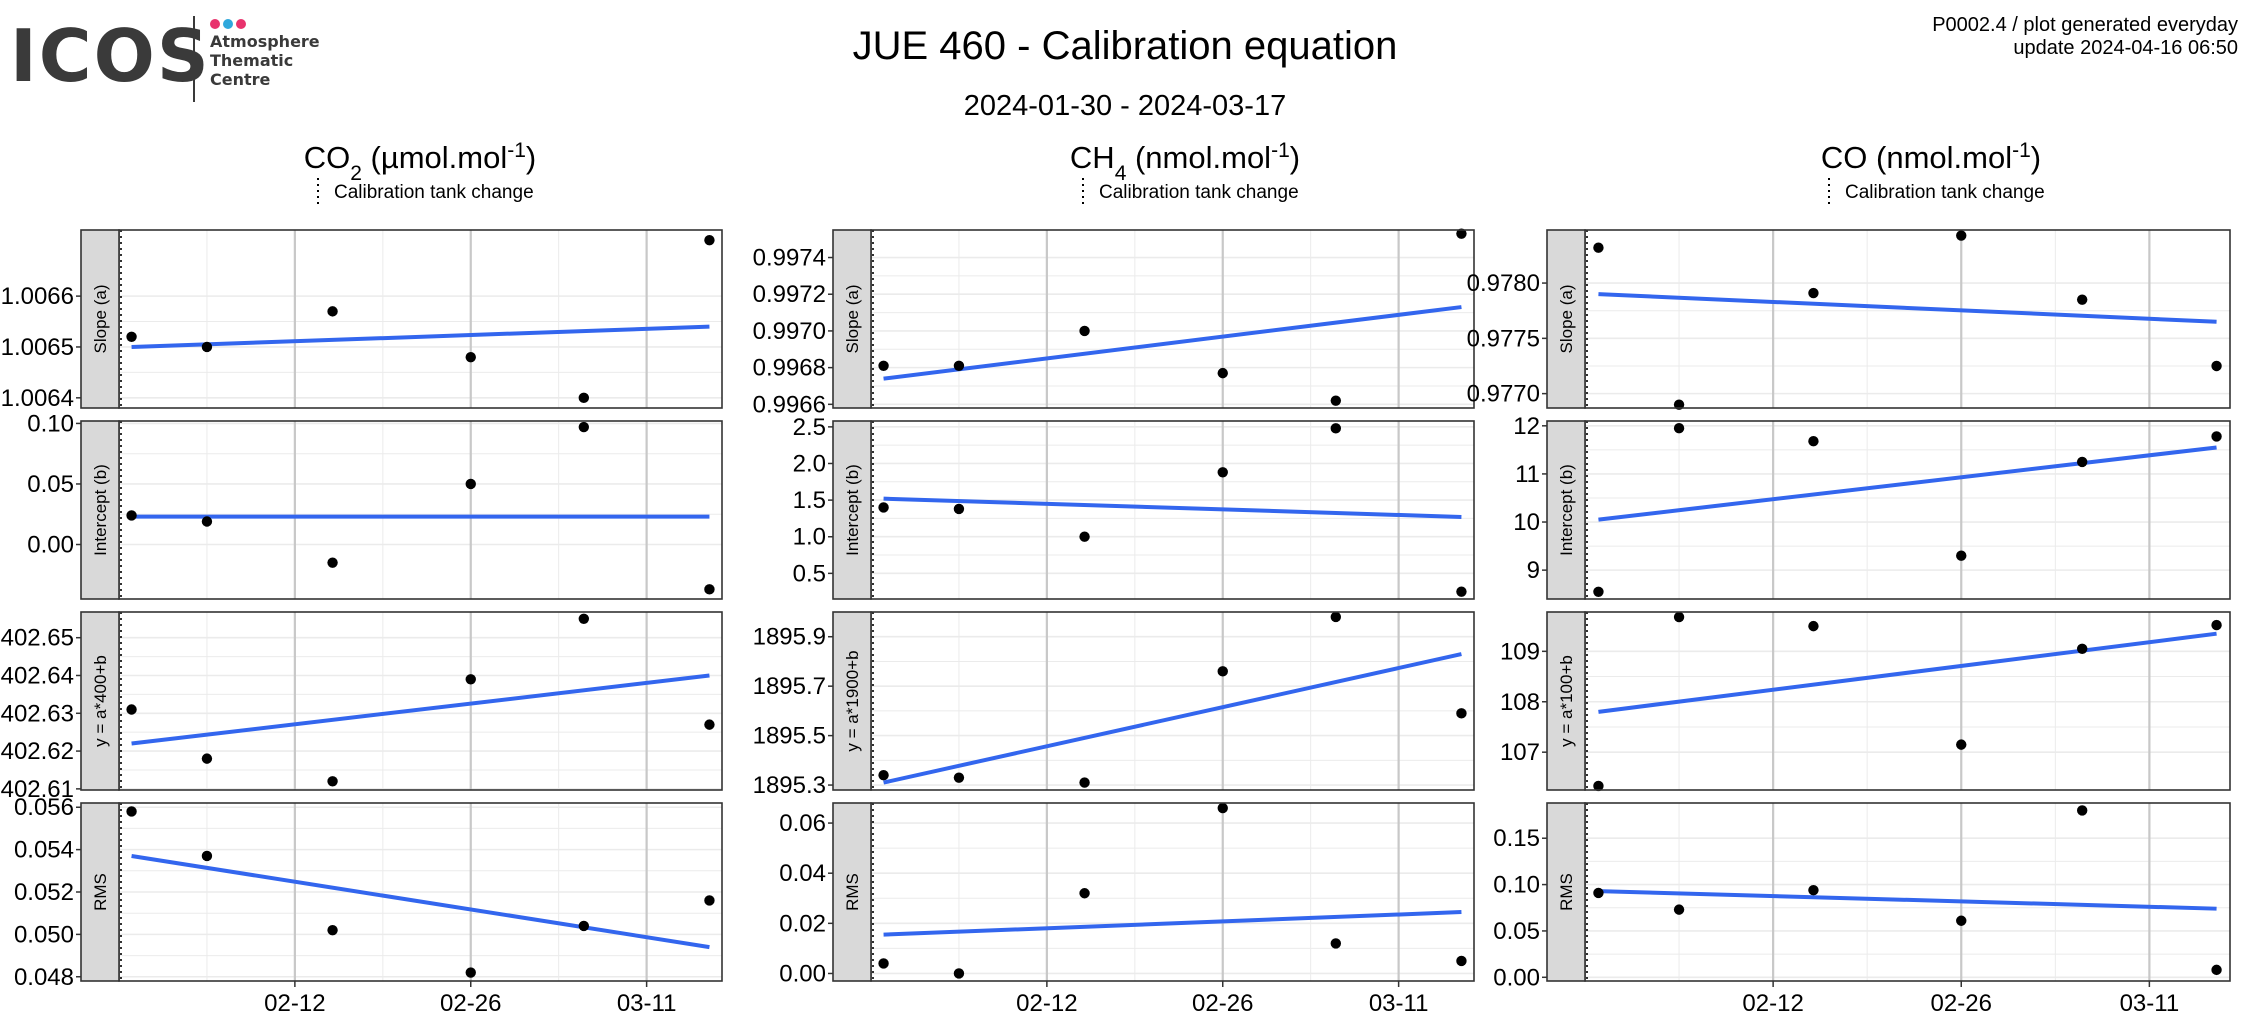 The height and width of the screenshot is (1020, 2250). I want to click on logo-subtitle: Atmosphere Thematic Centre, so click(265, 60).